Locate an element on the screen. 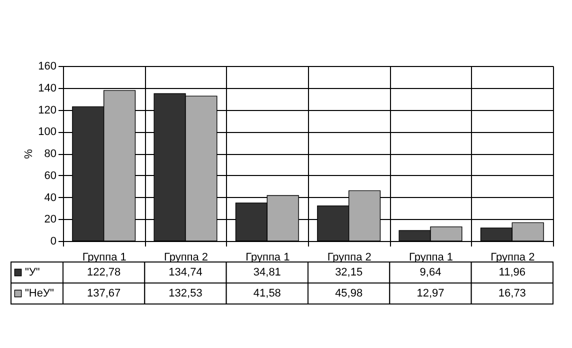 This screenshot has height=348, width=572. y-tick-label: 120 is located at coordinates (47, 110).